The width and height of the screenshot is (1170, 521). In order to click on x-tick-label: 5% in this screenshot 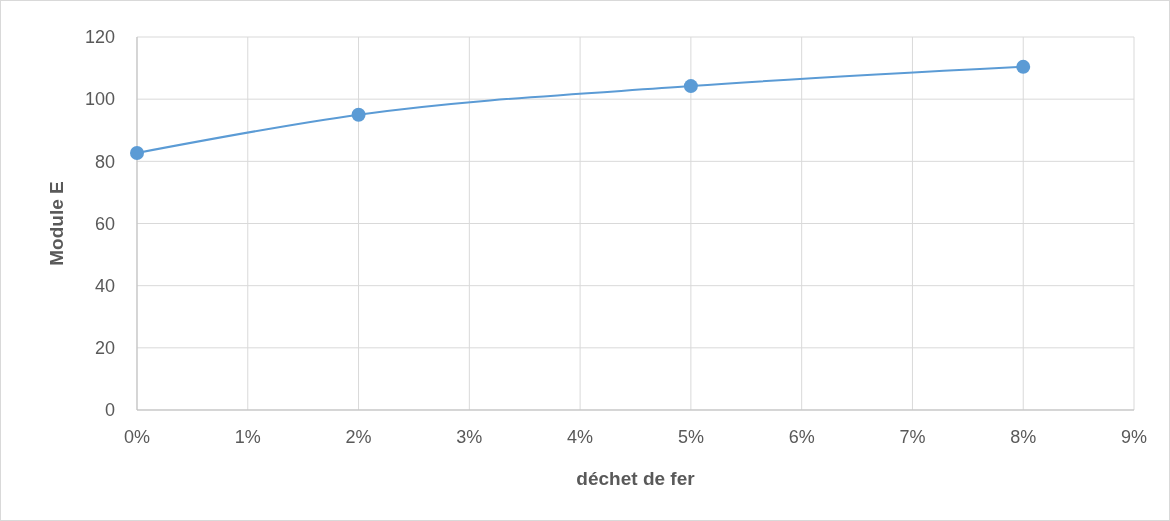, I will do `click(690, 437)`.